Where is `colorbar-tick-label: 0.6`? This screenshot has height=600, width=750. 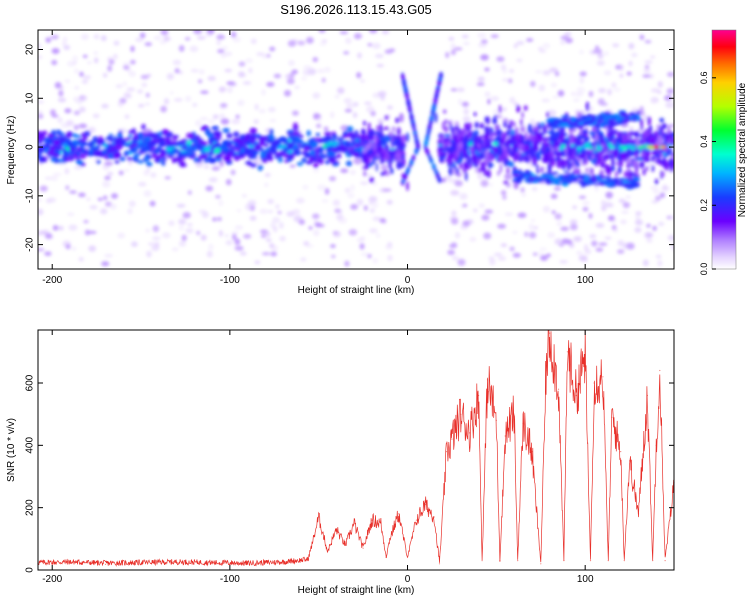
colorbar-tick-label: 0.6 is located at coordinates (704, 78).